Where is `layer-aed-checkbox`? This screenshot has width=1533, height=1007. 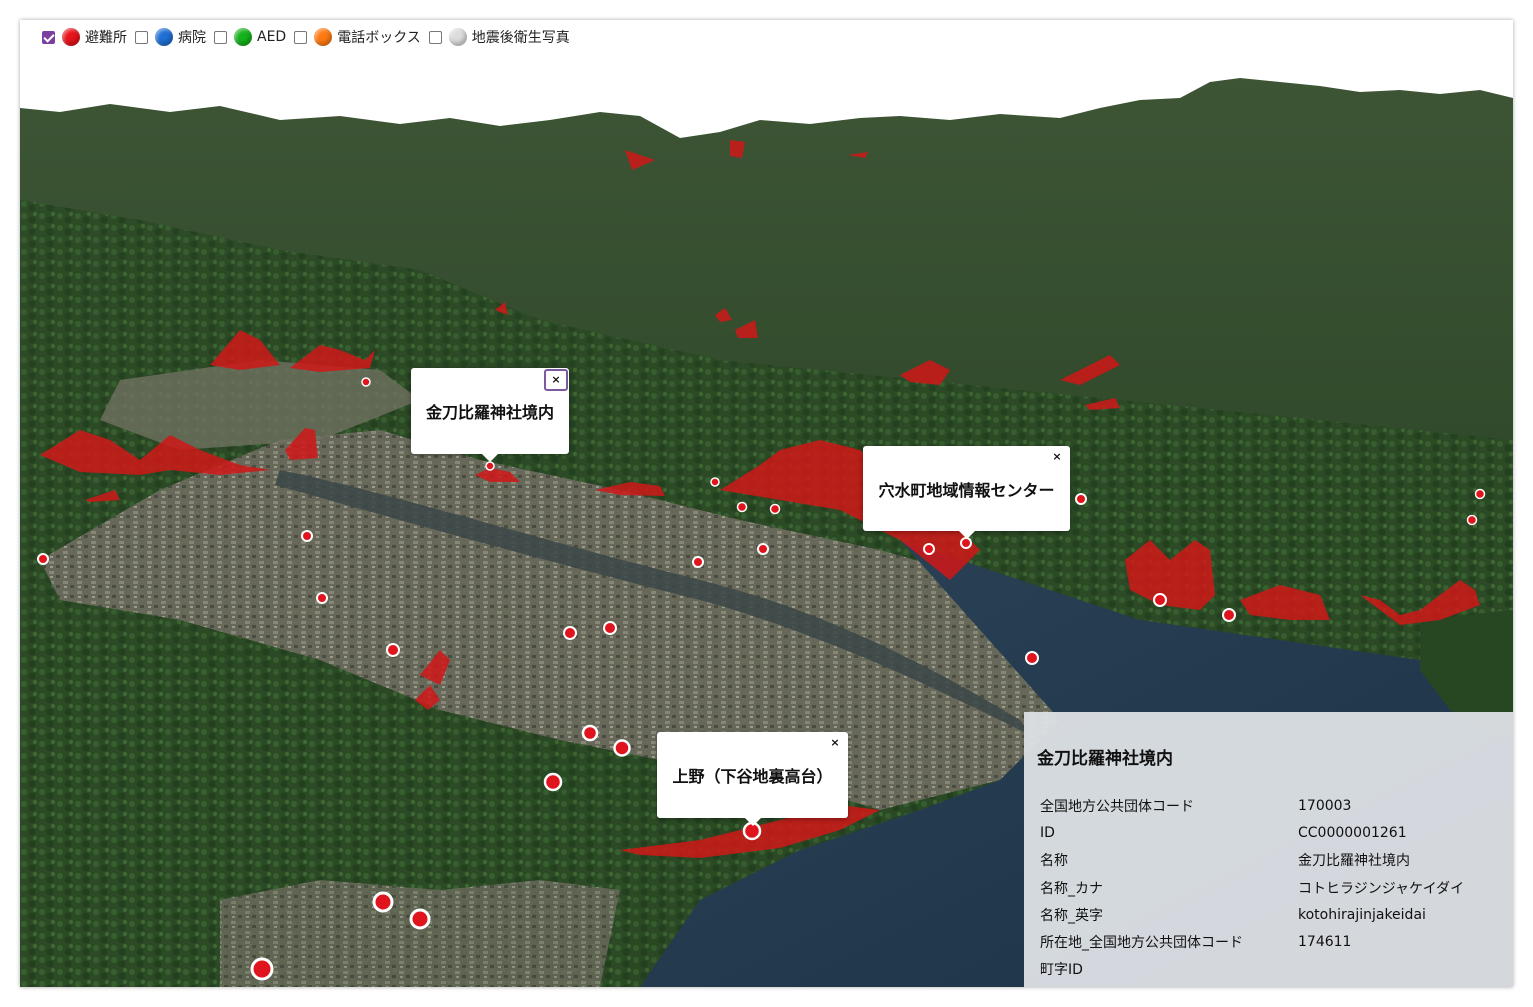
layer-aed-checkbox is located at coordinates (220, 37).